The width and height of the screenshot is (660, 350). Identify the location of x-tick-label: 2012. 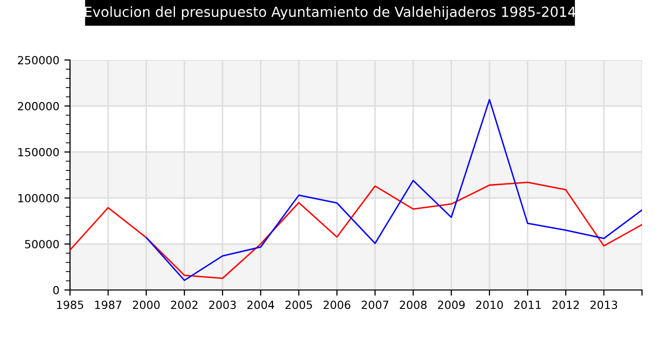
(565, 305).